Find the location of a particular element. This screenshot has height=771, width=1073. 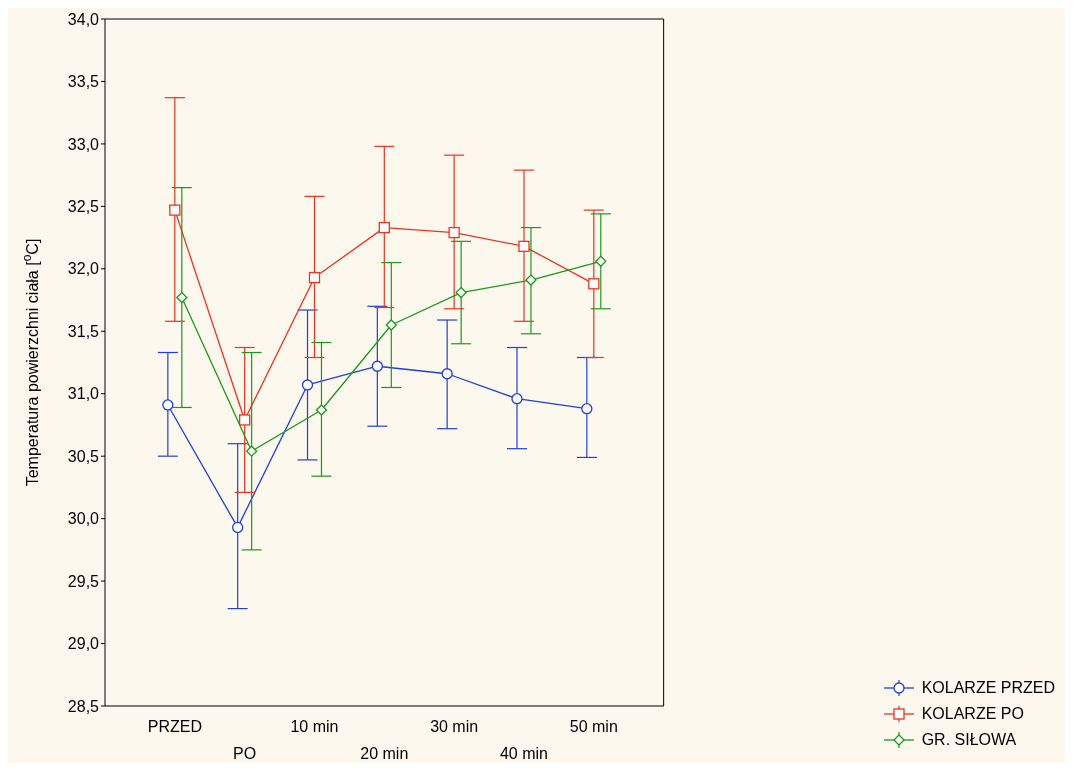

legend-label: GR. SIŁOWA is located at coordinates (969, 740).